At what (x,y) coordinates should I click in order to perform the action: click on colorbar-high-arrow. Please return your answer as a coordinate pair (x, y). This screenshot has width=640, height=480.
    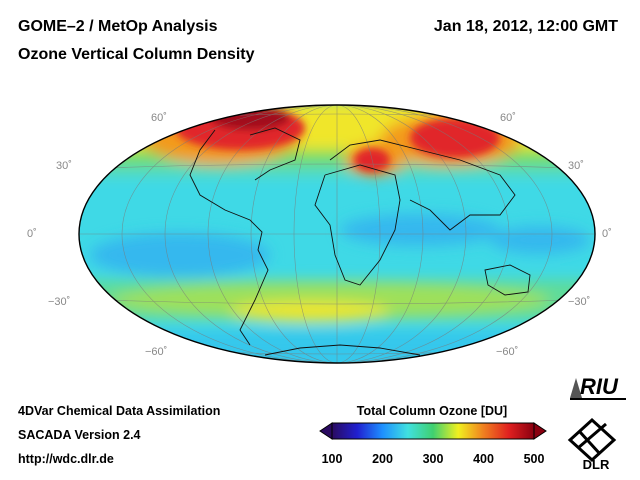
    Looking at the image, I should click on (540, 431).